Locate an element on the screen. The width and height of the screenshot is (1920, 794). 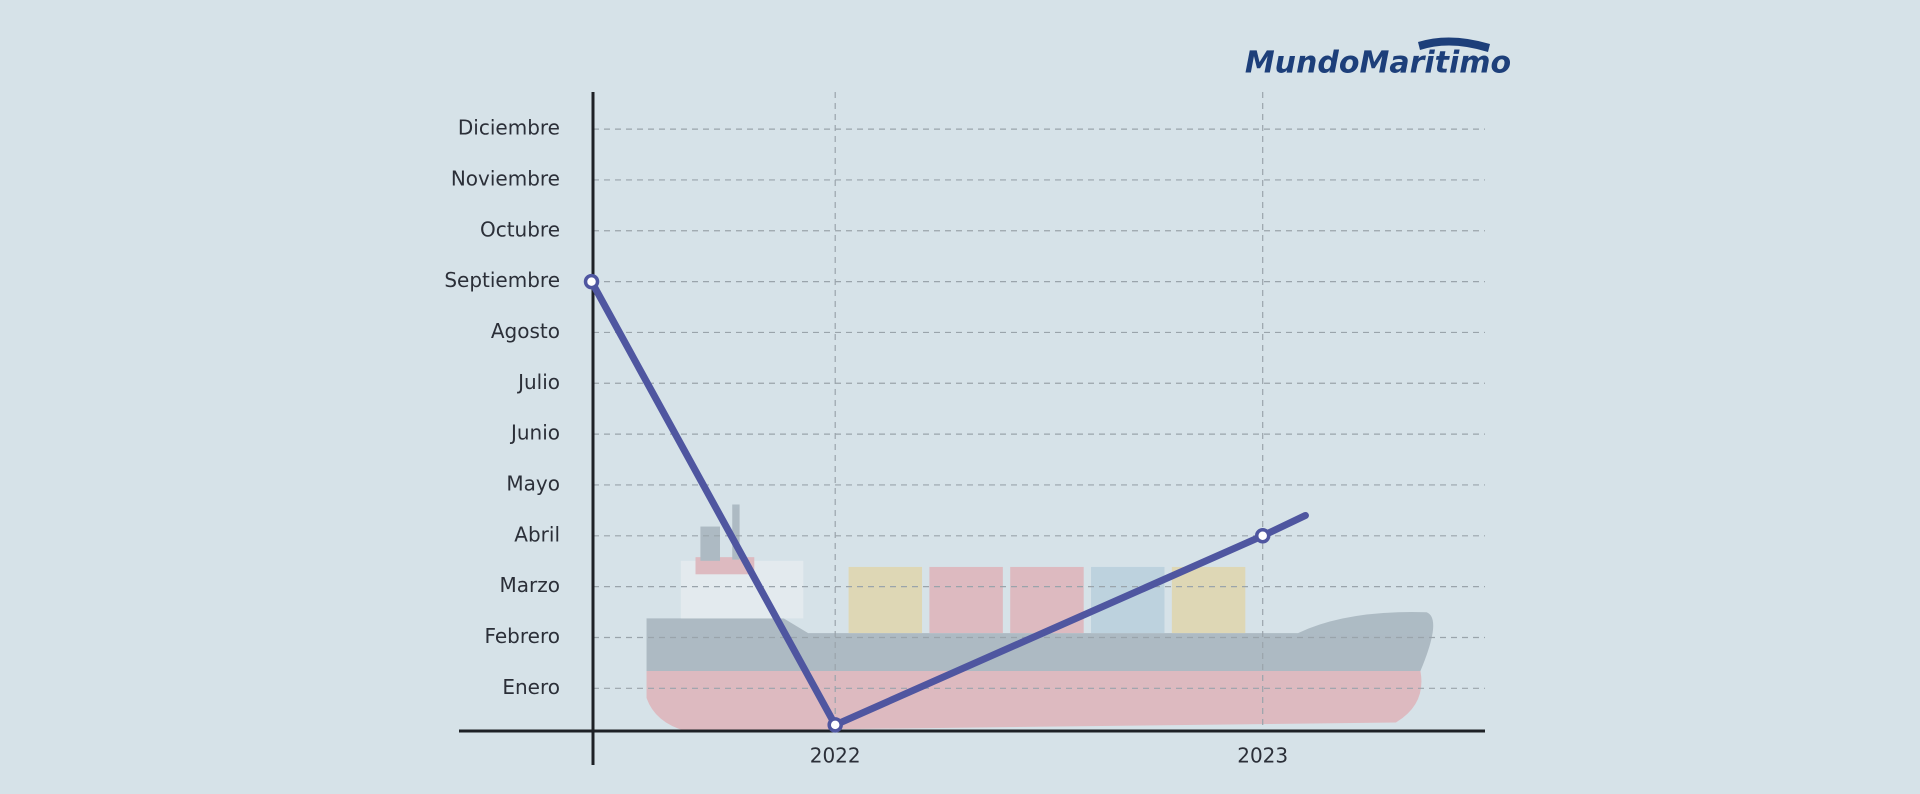
x-tick-label: 2022 is located at coordinates (835, 756).